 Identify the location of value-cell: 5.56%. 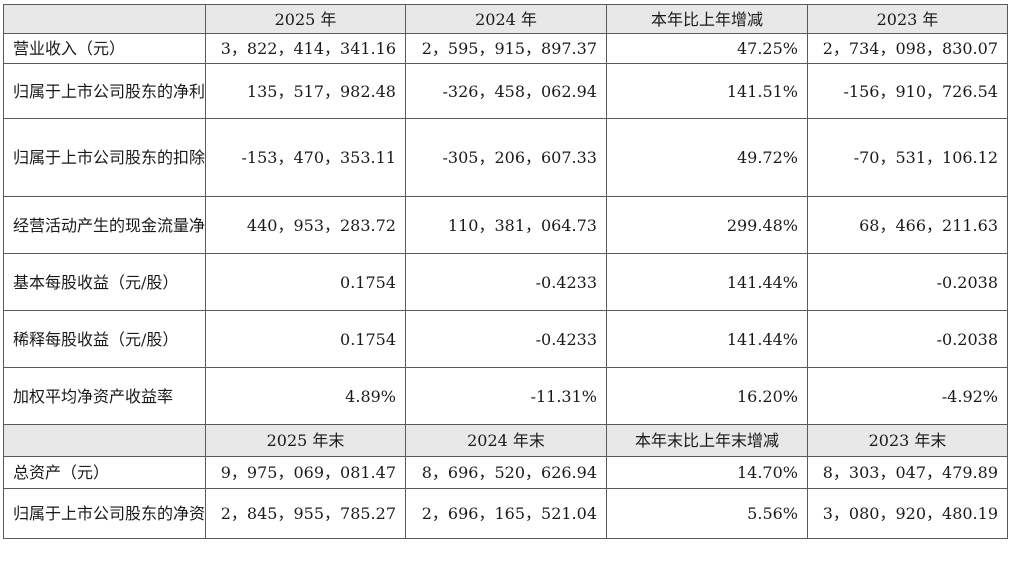
(707, 513).